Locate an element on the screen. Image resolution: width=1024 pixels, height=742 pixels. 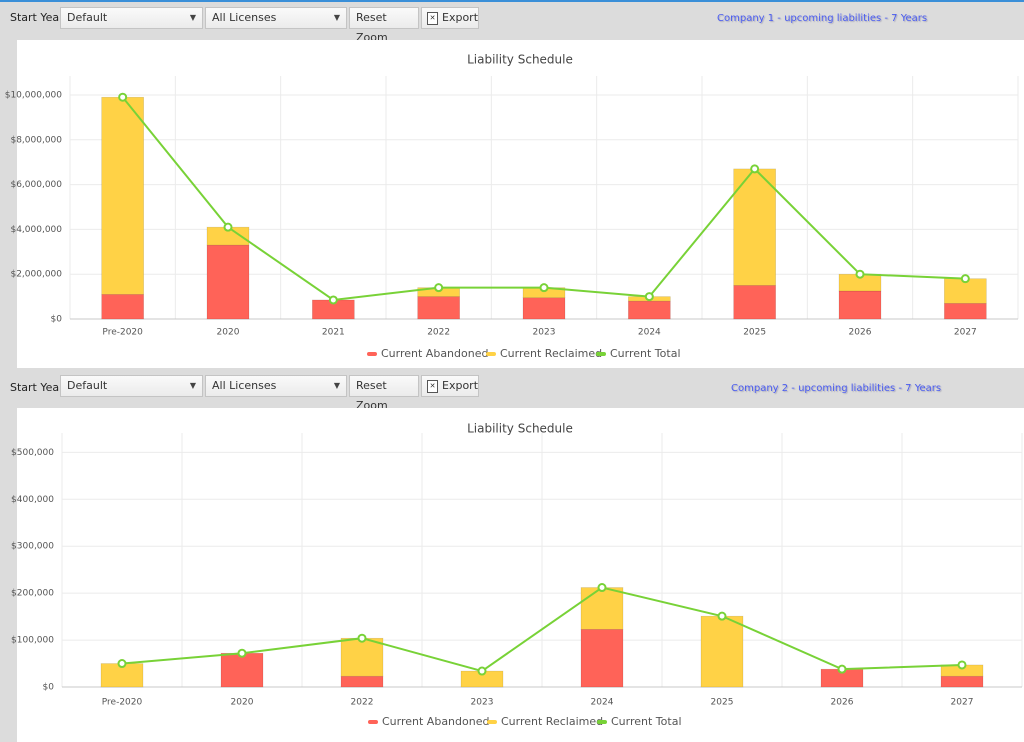
y-tick-label: $6,000,000 is located at coordinates (36, 185).